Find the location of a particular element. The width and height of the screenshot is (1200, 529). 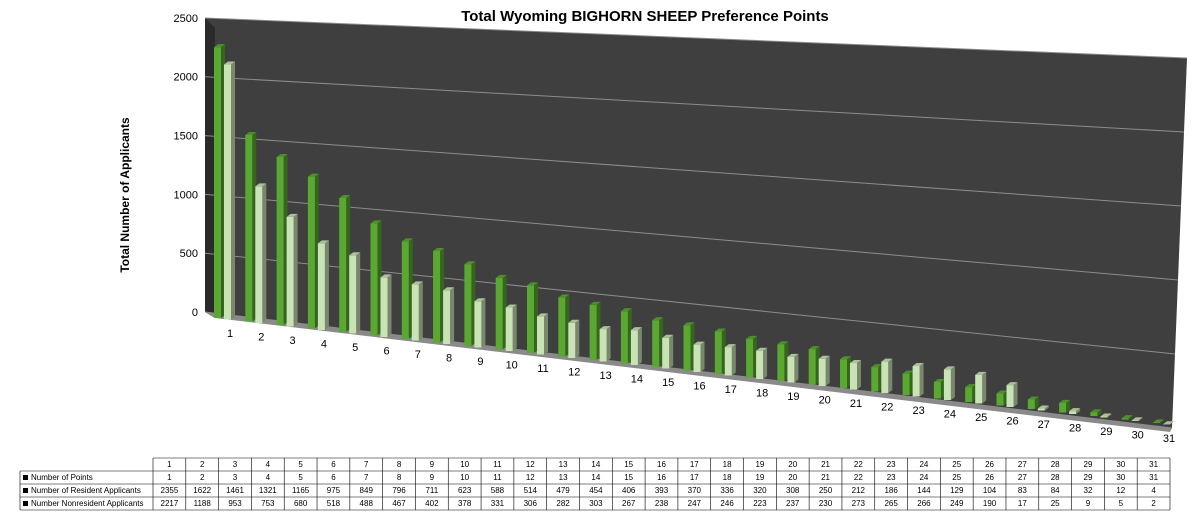

table-header: 14 is located at coordinates (595, 464).